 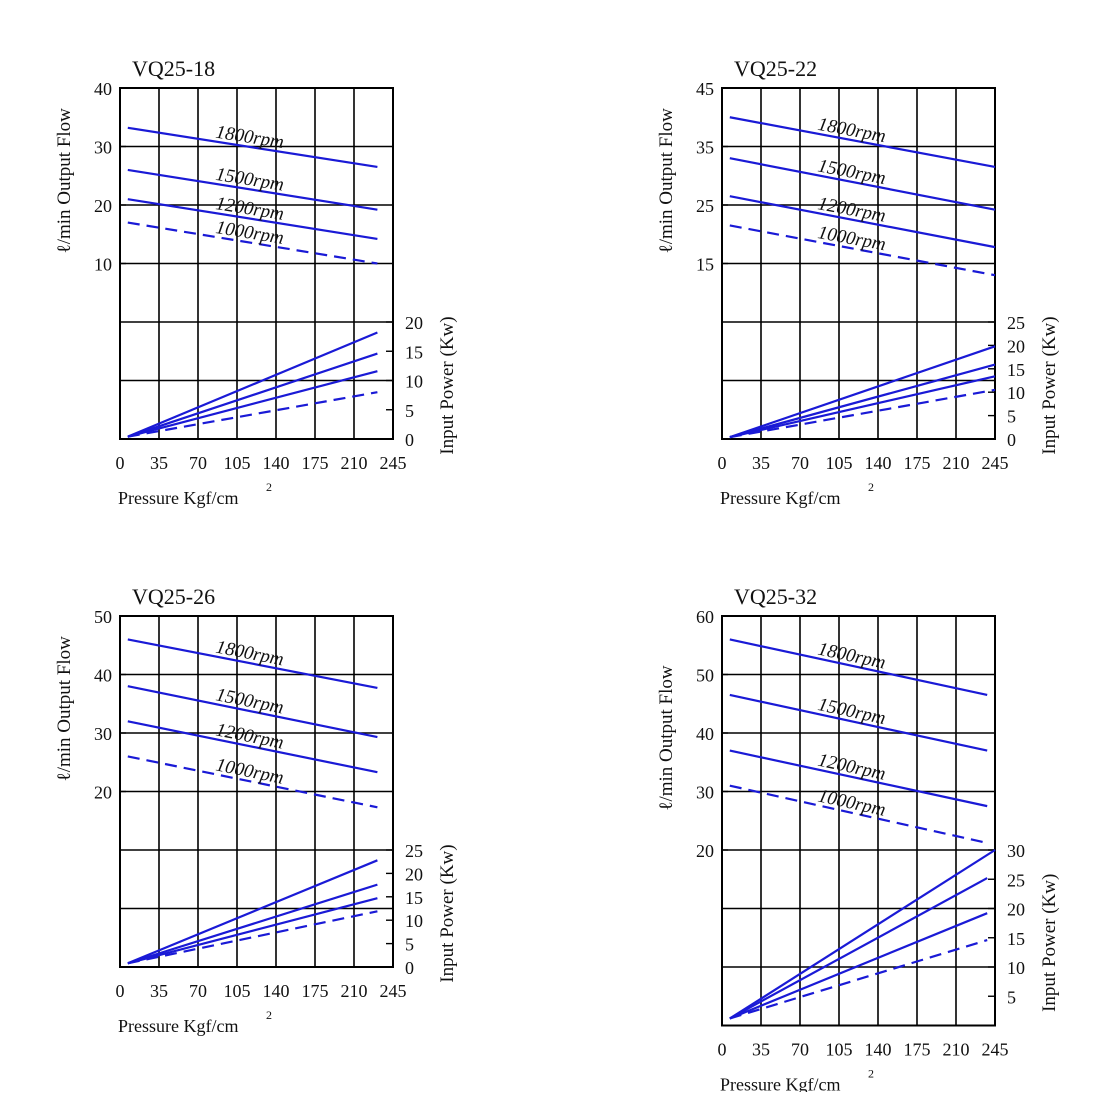 I want to click on flow-tick-label: 15, so click(x=705, y=265).